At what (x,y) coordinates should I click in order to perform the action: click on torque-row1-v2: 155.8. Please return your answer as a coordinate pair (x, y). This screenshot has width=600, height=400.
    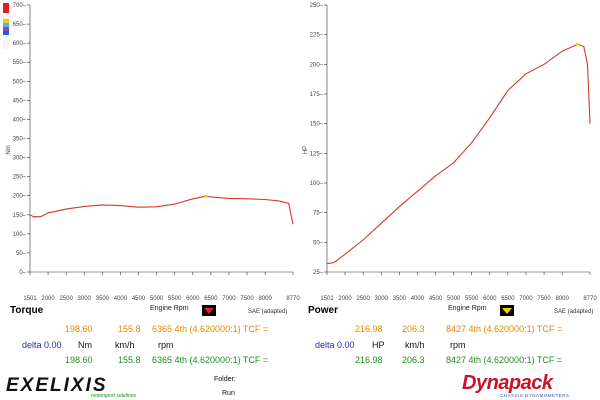
    Looking at the image, I should click on (129, 329).